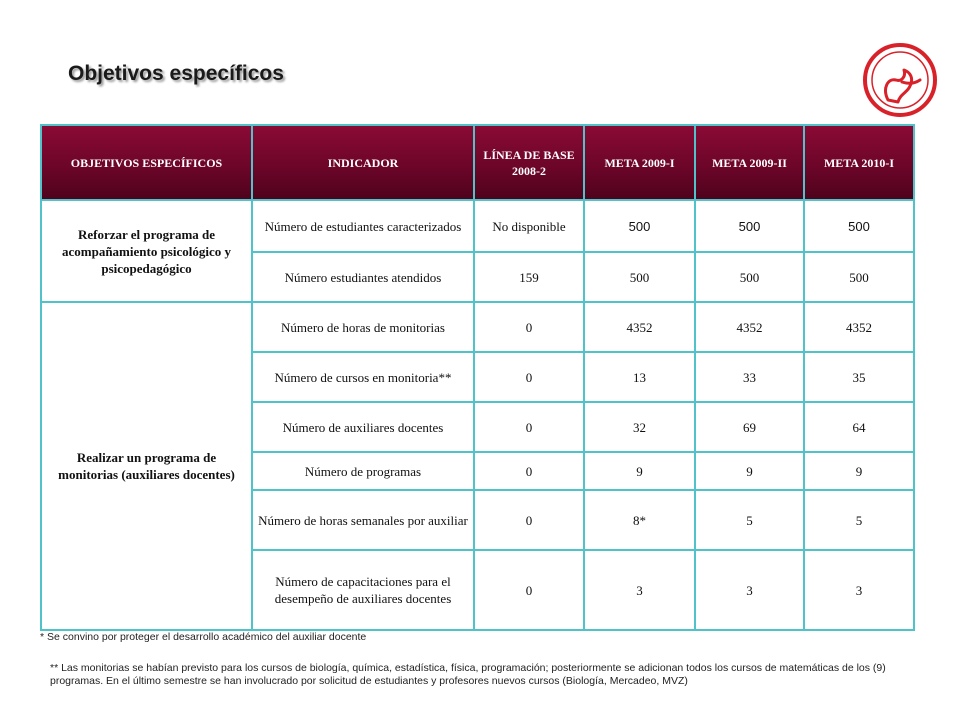 The image size is (960, 720). Describe the element at coordinates (900, 80) in the screenshot. I see `unillanos-logo` at that location.